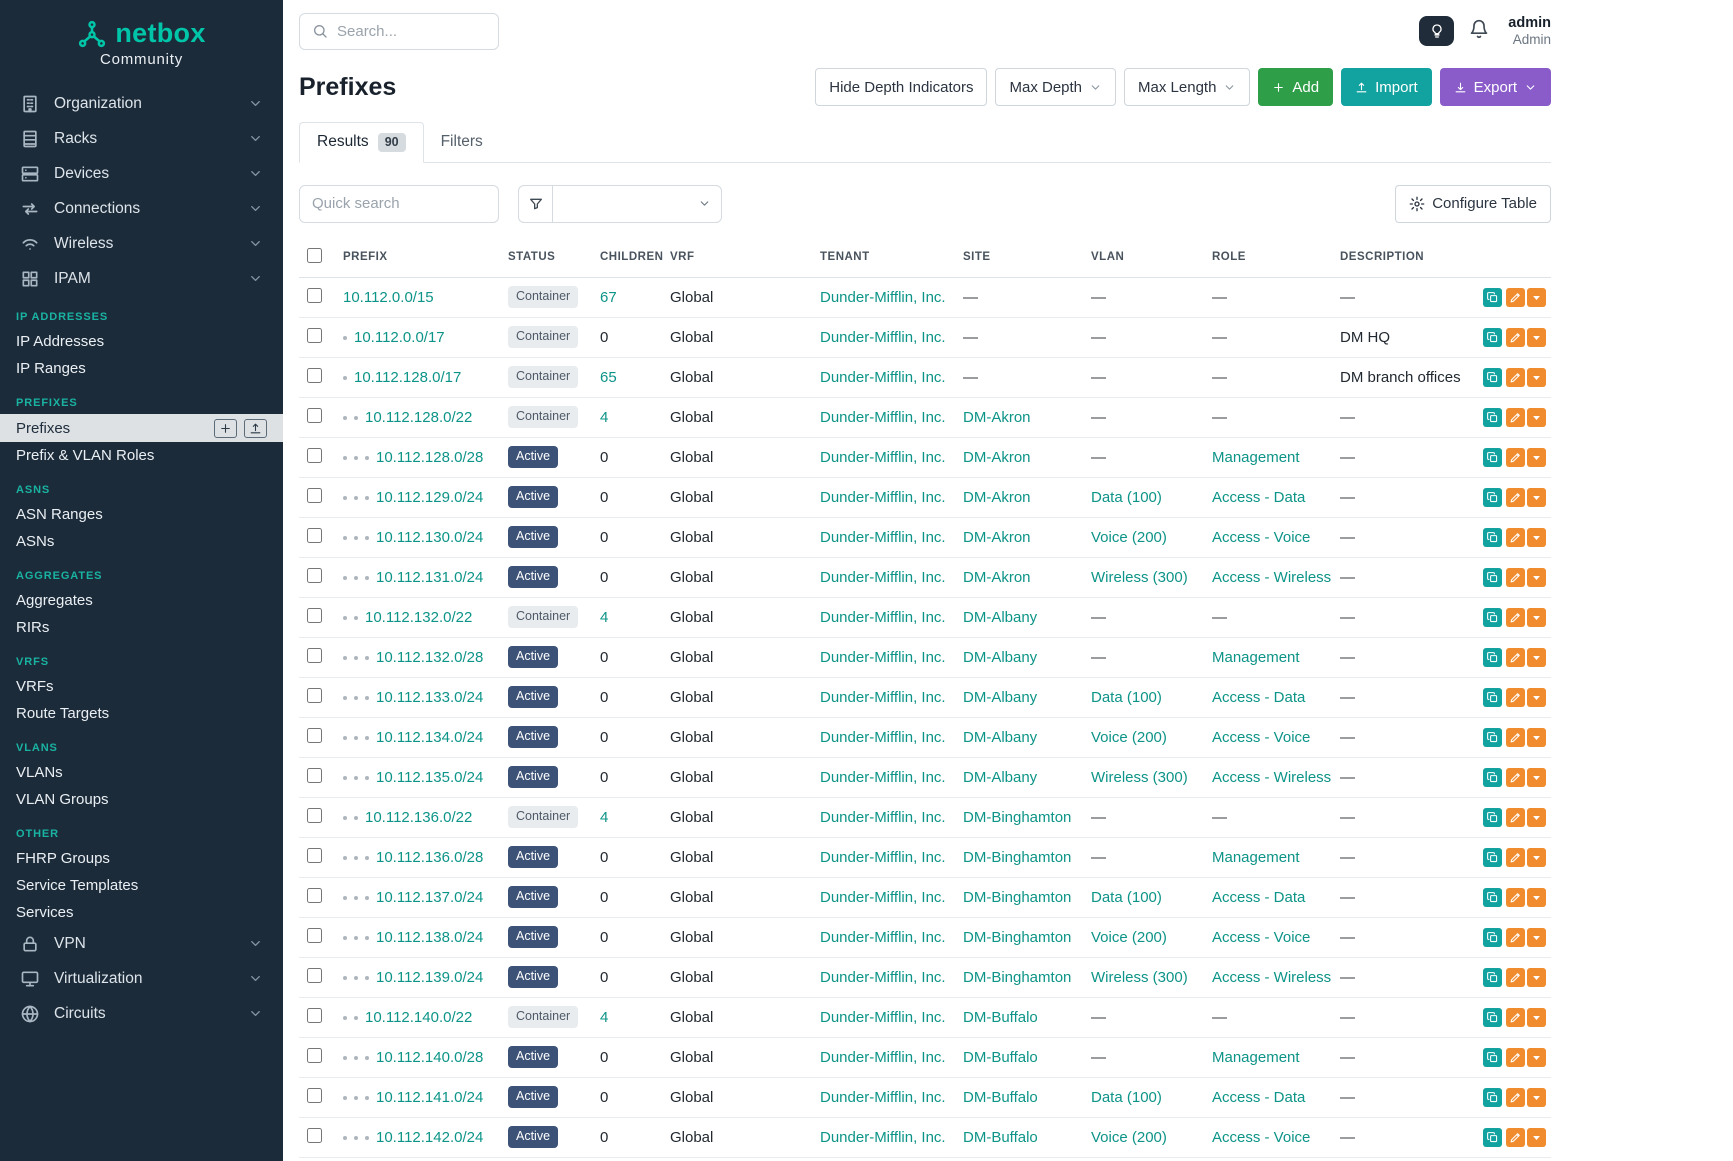  I want to click on sidebar-item-organization: Organization, so click(141, 103).